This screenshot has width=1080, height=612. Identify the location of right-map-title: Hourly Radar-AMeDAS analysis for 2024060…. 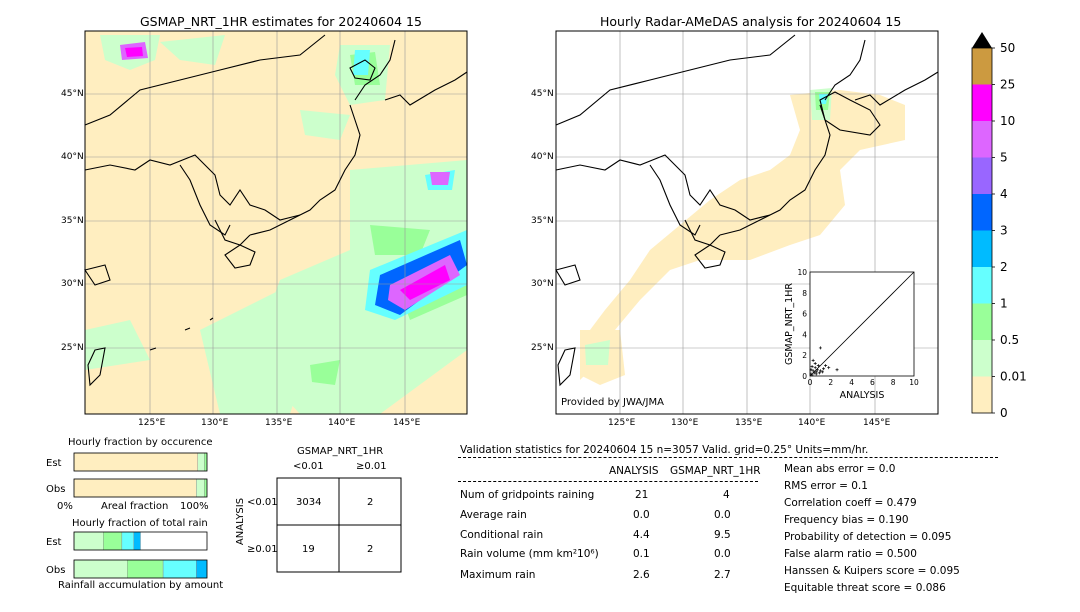
(751, 21).